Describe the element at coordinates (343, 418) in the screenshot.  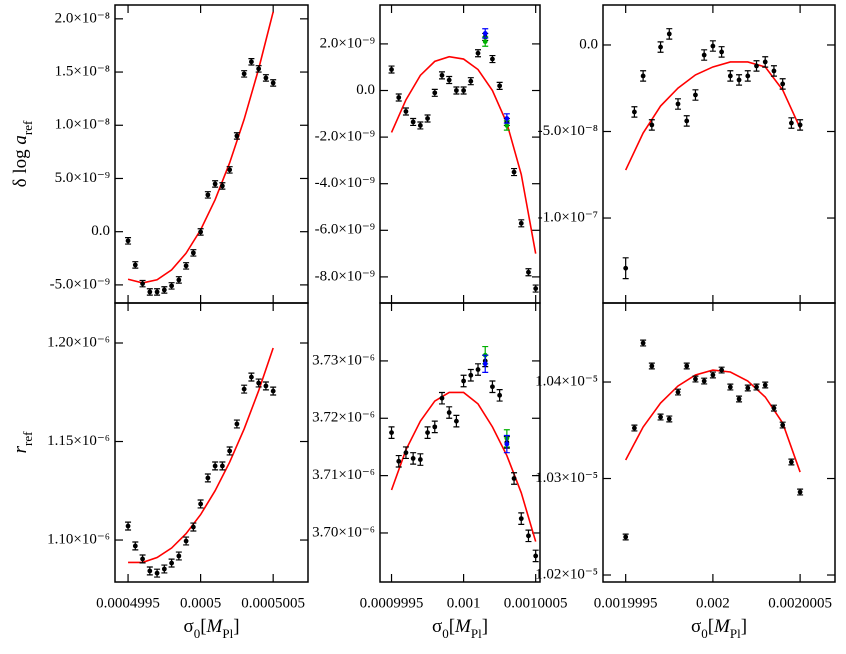
I see `y-tick-label: 3.72×10⁻⁶` at that location.